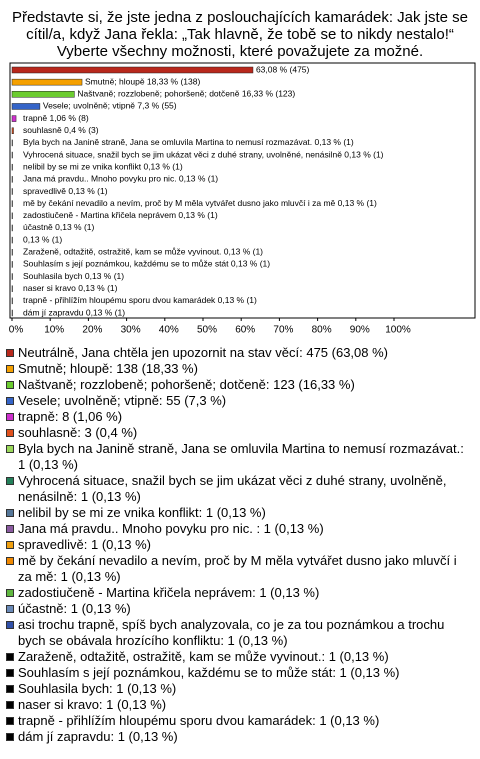  Describe the element at coordinates (16, 330) in the screenshot. I see `x-tick-label: 0%` at that location.